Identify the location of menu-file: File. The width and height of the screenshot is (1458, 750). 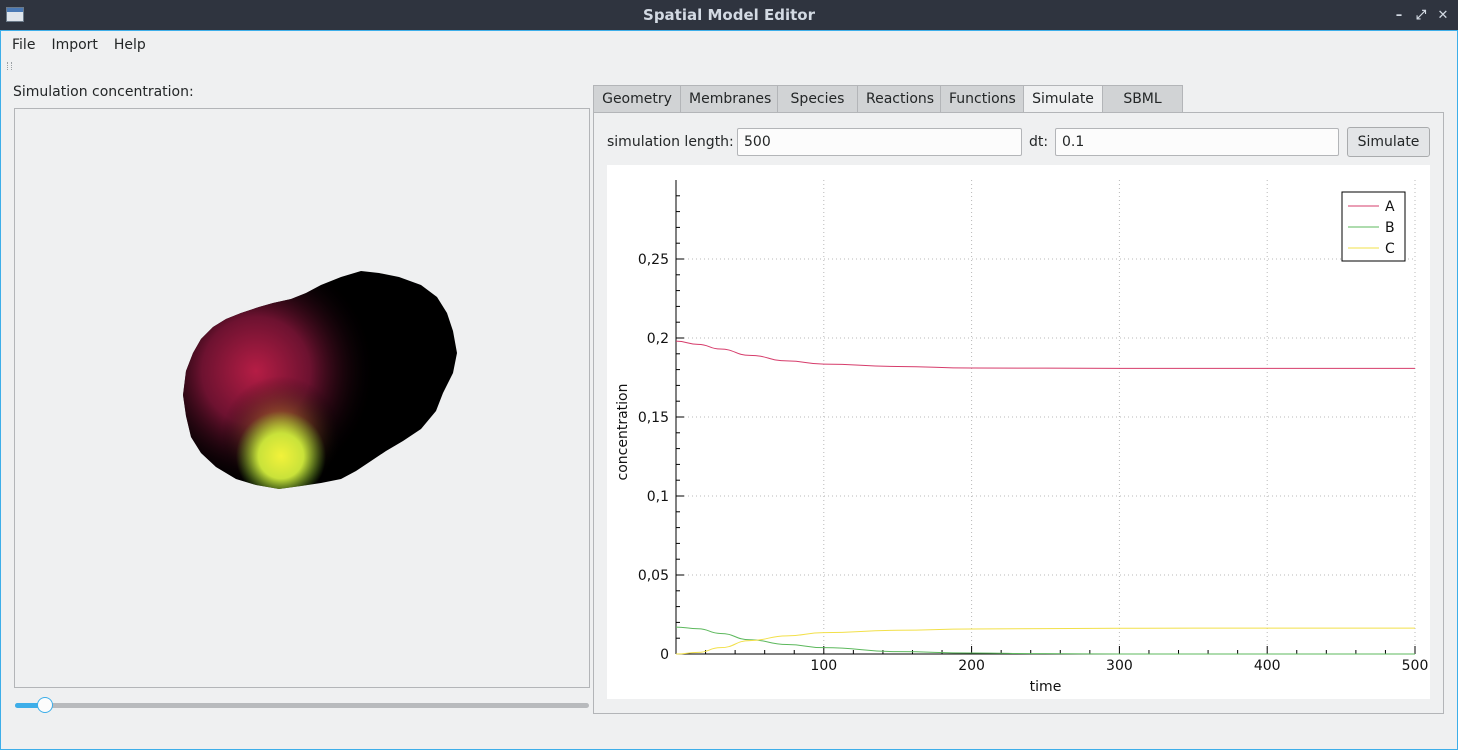
(24, 45).